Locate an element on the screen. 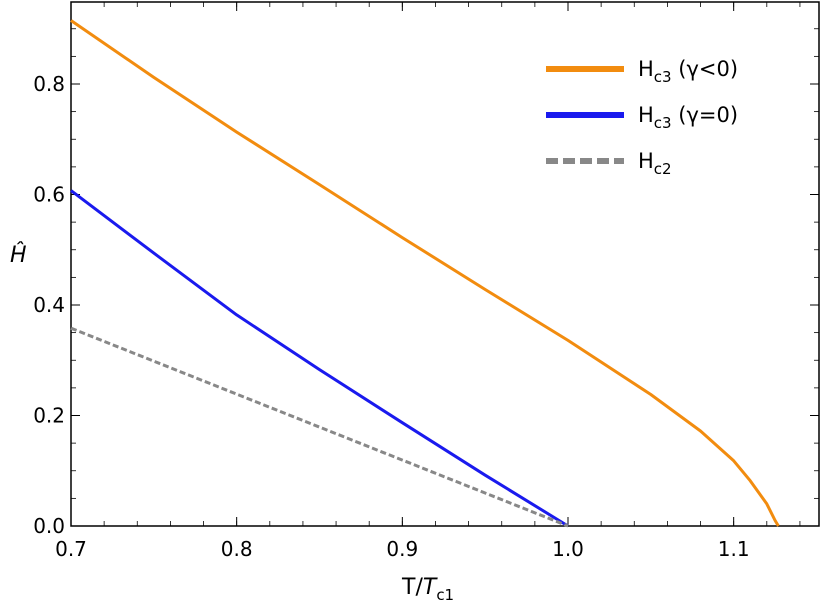 The width and height of the screenshot is (822, 602). x-tick-label: 1.0 is located at coordinates (568, 549).